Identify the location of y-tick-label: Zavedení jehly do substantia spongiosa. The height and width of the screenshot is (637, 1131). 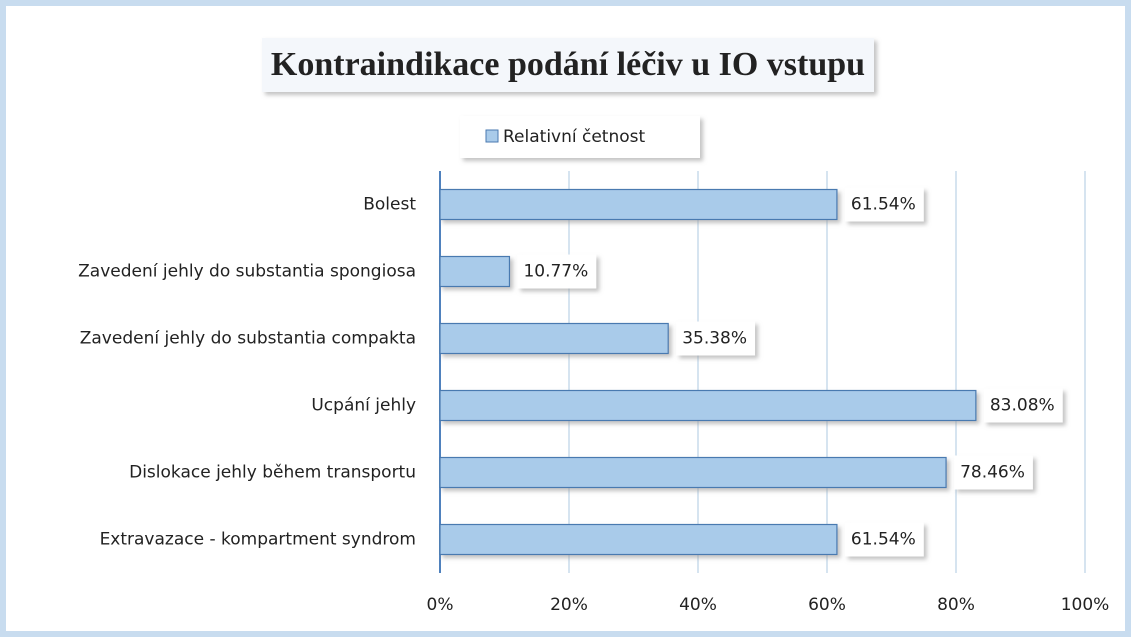
(247, 272).